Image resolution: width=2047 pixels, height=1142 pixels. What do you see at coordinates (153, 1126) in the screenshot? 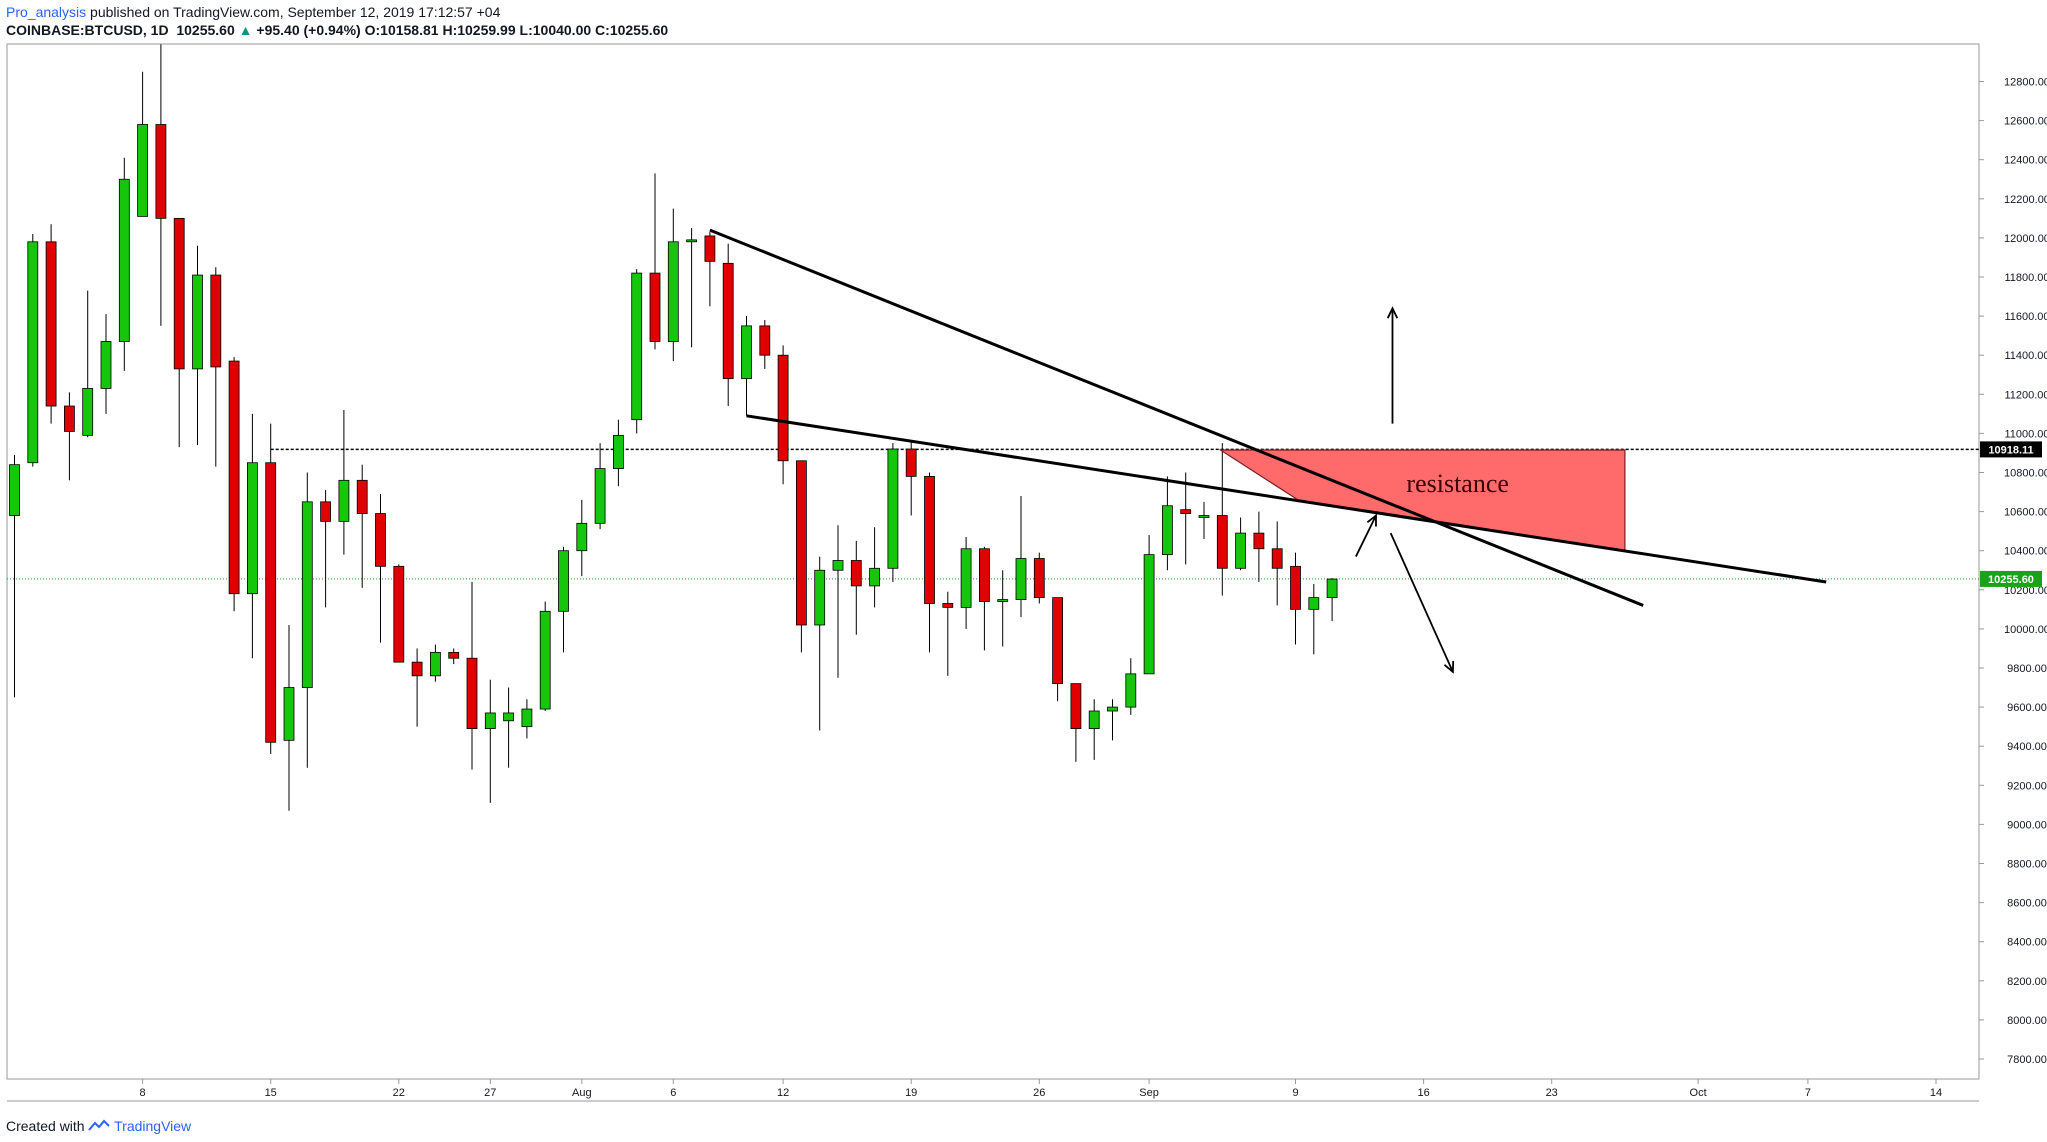
I see `tradingview-link: TradingView` at bounding box center [153, 1126].